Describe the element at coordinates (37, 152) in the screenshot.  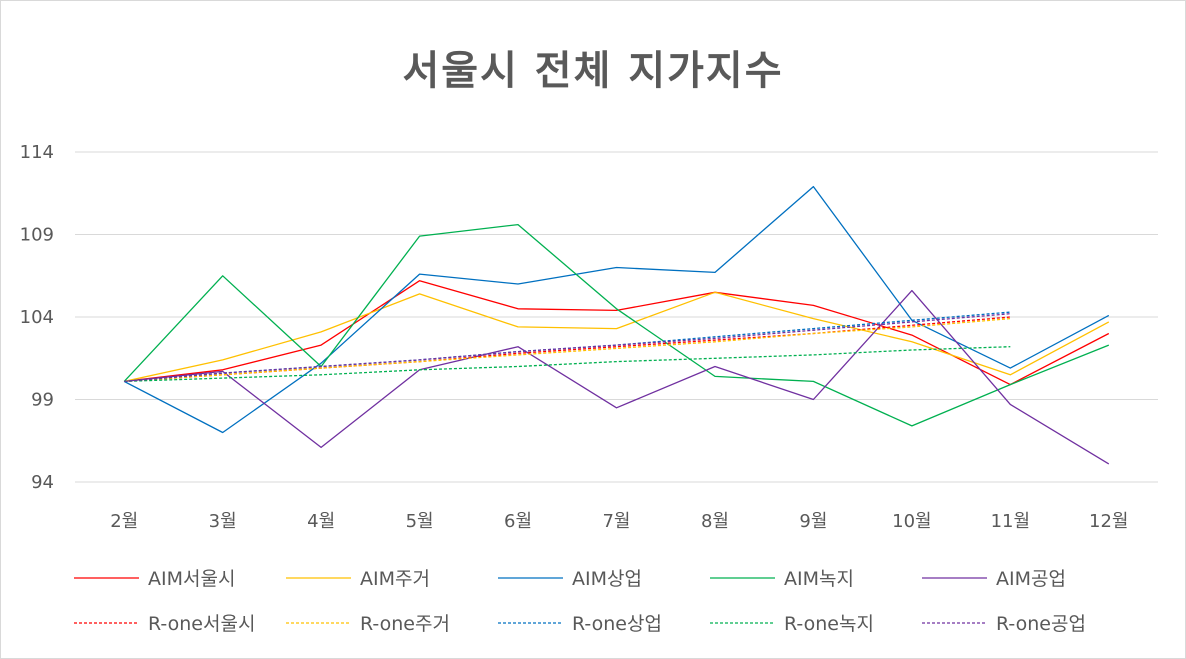
I see `y-tick-label: 114` at that location.